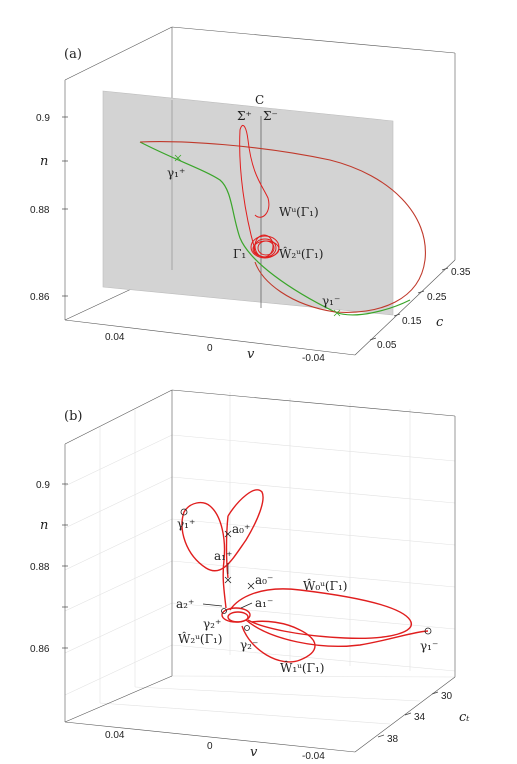  What do you see at coordinates (40, 210) in the screenshot?
I see `panel-a-n-tick-0.88: 0.88` at bounding box center [40, 210].